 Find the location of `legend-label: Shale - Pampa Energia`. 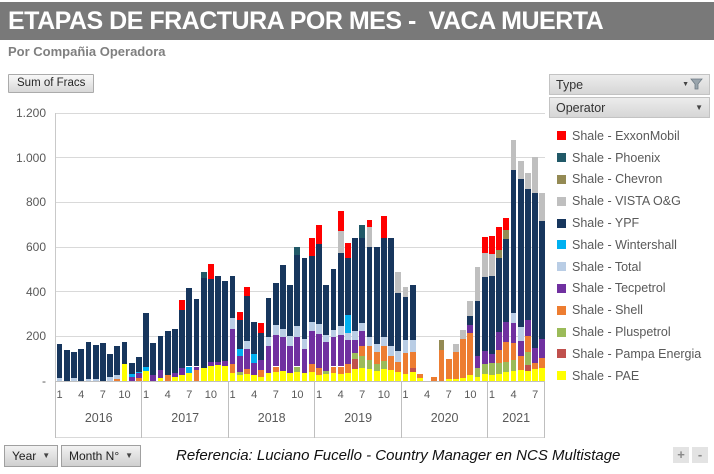

legend-label: Shale - Pampa Energia is located at coordinates (637, 353).